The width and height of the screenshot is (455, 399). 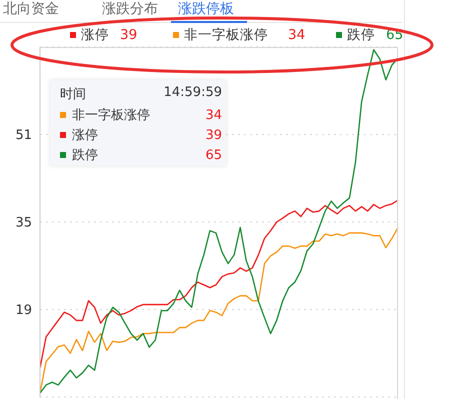 I want to click on text: 非一字板涨停, so click(x=226, y=35).